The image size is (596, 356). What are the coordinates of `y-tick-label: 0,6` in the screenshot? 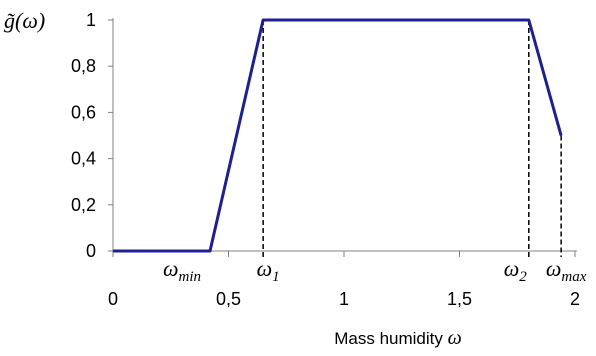 It's located at (83, 112).